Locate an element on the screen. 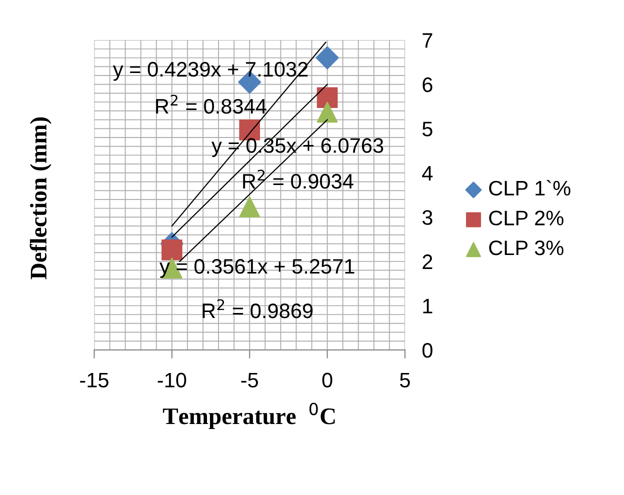 The height and width of the screenshot is (495, 624). x-tick-label: -15 is located at coordinates (94, 380).